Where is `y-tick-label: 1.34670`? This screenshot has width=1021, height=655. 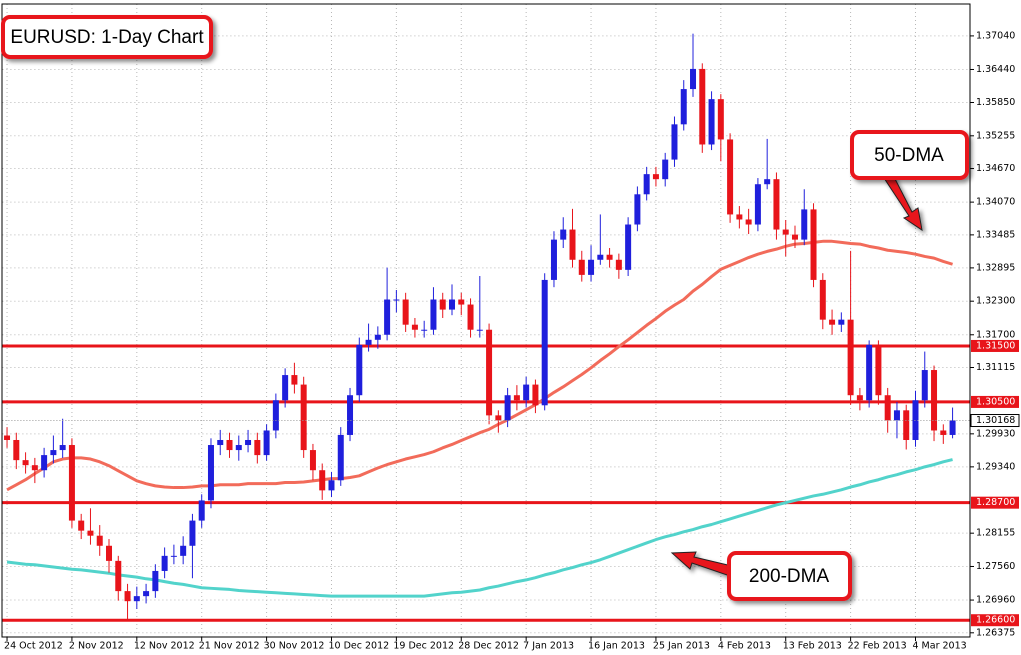
y-tick-label: 1.34670 is located at coordinates (995, 168).